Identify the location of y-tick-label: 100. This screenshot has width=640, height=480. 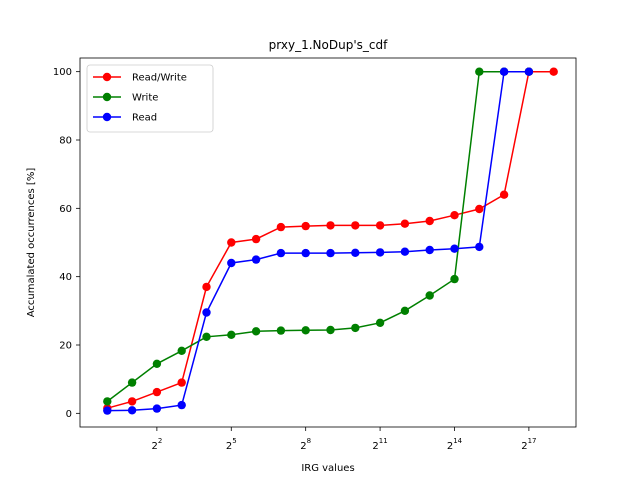
(62, 72).